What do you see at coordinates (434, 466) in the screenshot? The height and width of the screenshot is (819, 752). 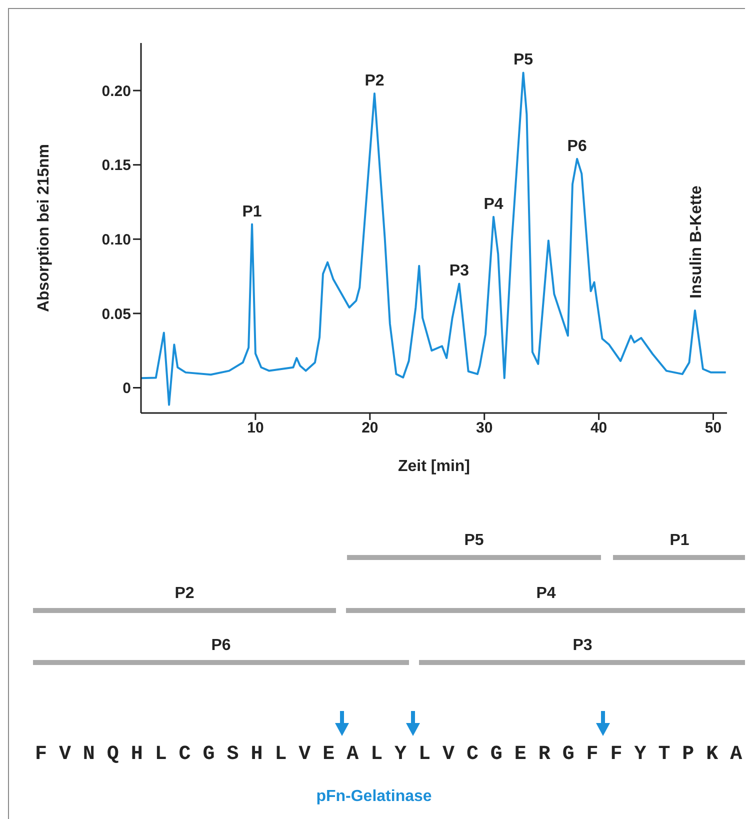 I see `x-axis-title: Zeit [min]` at bounding box center [434, 466].